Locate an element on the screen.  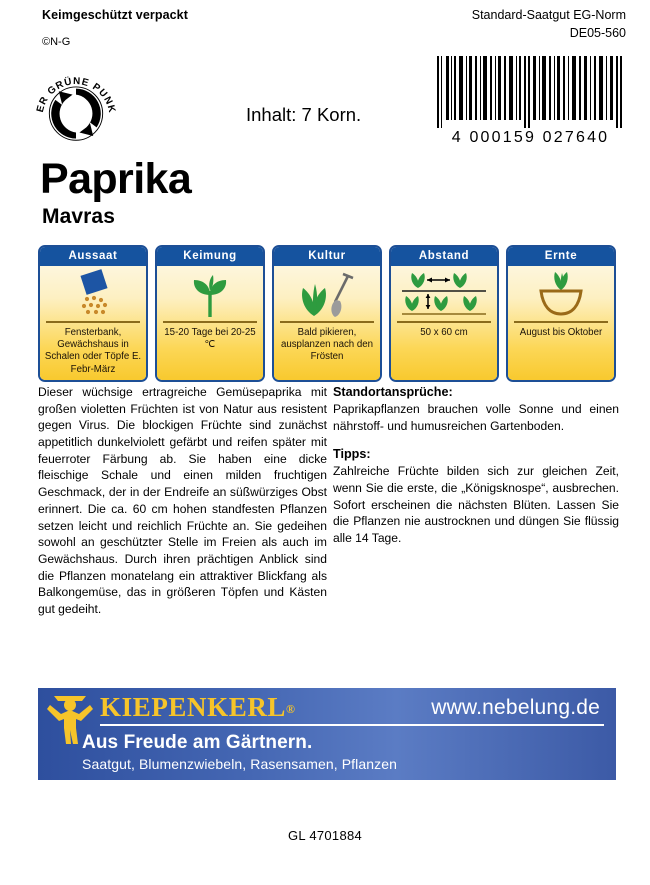
eg-norm-line-2: DE05-560 is located at coordinates (597, 33).